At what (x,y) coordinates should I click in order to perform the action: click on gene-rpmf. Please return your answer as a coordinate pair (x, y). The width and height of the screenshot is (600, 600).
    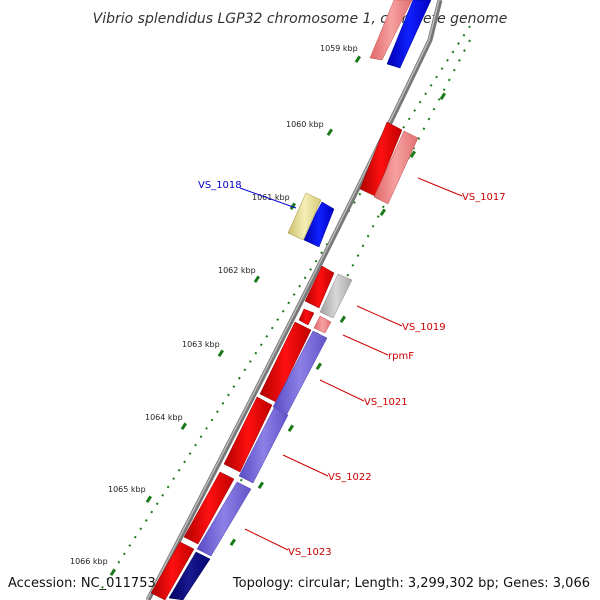
    Looking at the image, I should click on (322, 324).